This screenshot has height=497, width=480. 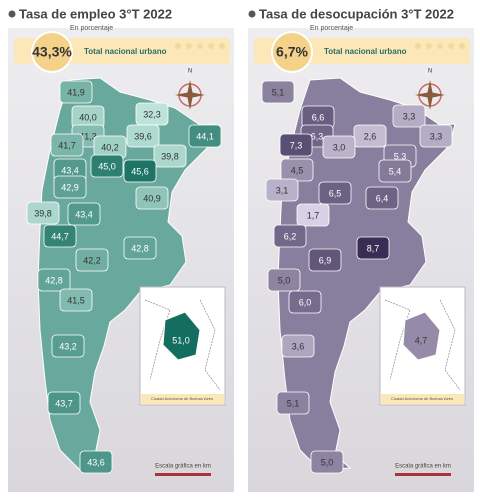 I want to click on province-value: 43,7, so click(x=64, y=403).